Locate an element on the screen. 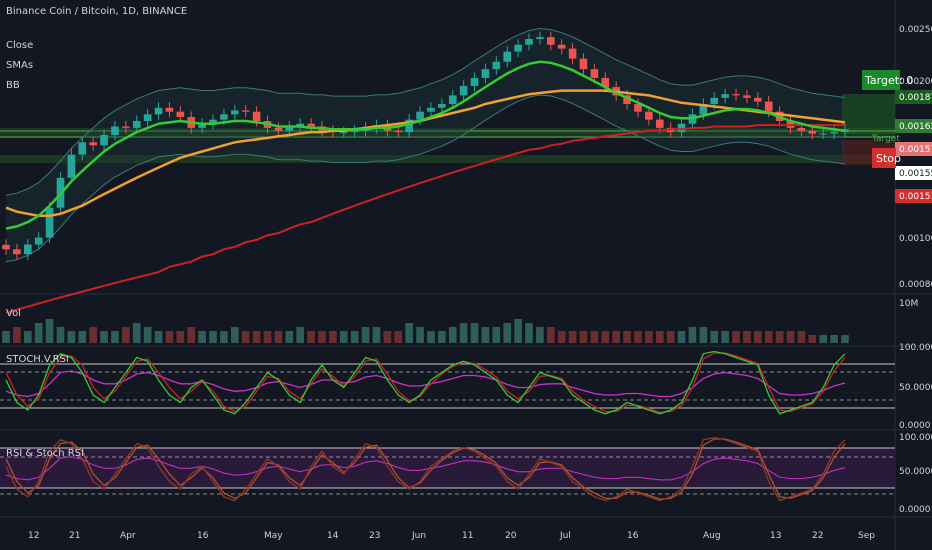 The width and height of the screenshot is (932, 550). volume-pane-label: Vol is located at coordinates (13, 313).